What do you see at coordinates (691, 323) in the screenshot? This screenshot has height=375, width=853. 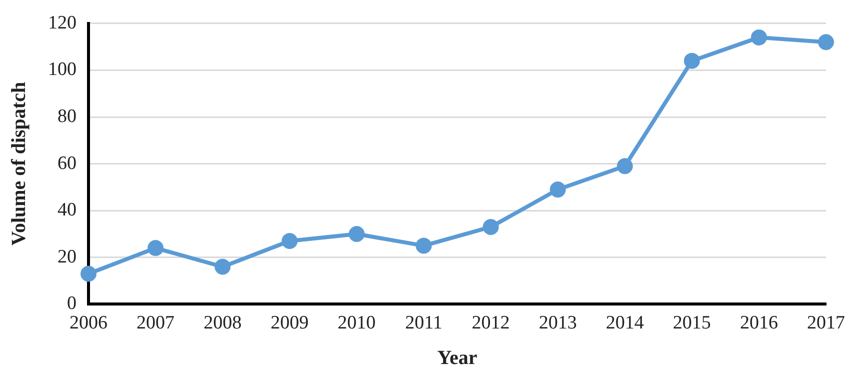 I see `x-tick-label: 2015` at bounding box center [691, 323].